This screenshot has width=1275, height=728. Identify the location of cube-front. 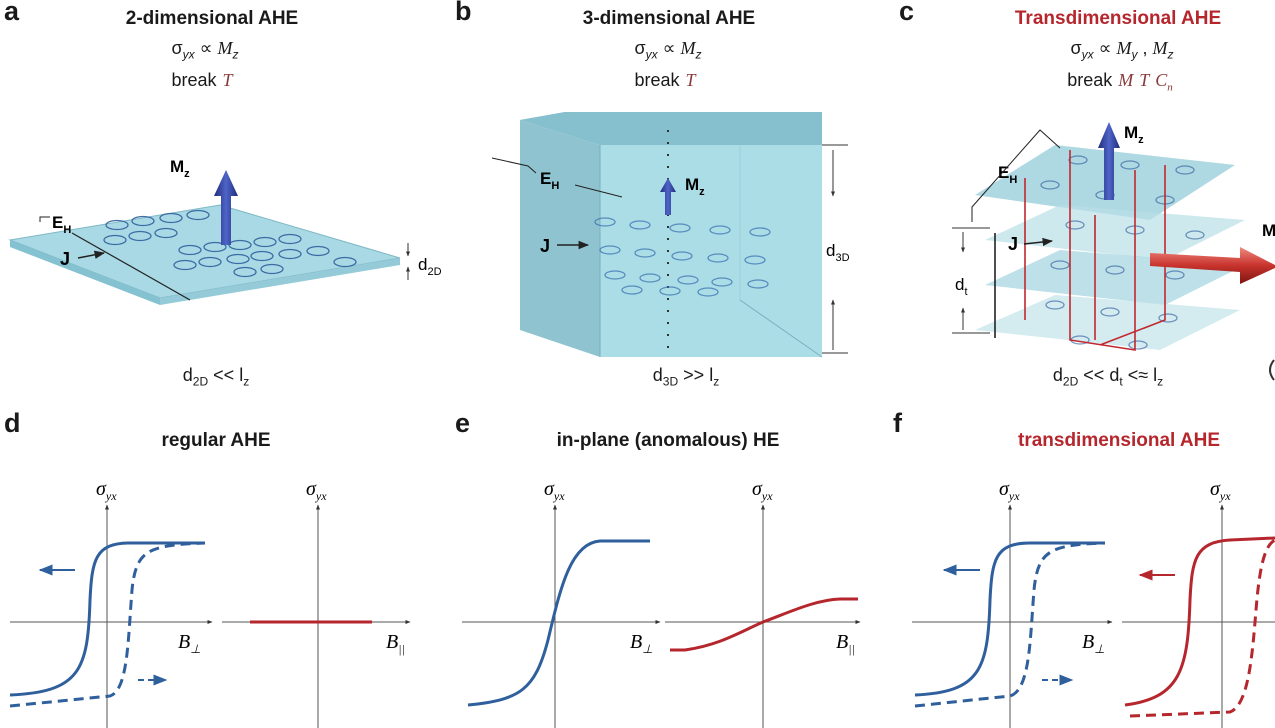
(711, 251).